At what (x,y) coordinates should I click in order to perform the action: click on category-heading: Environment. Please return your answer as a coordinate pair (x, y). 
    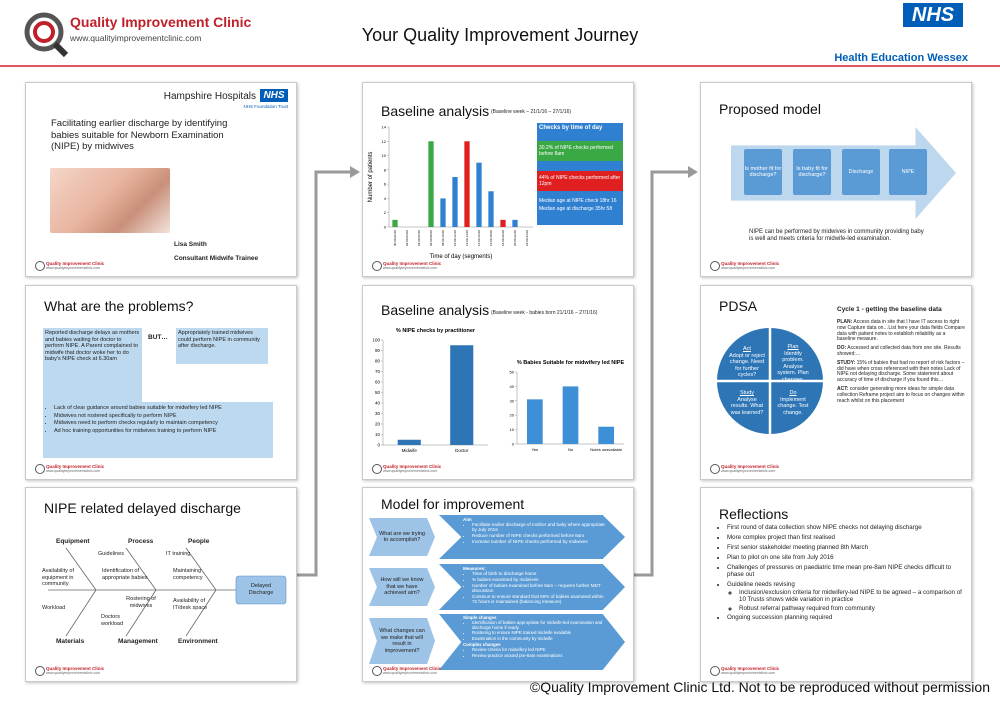
    Looking at the image, I should click on (198, 641).